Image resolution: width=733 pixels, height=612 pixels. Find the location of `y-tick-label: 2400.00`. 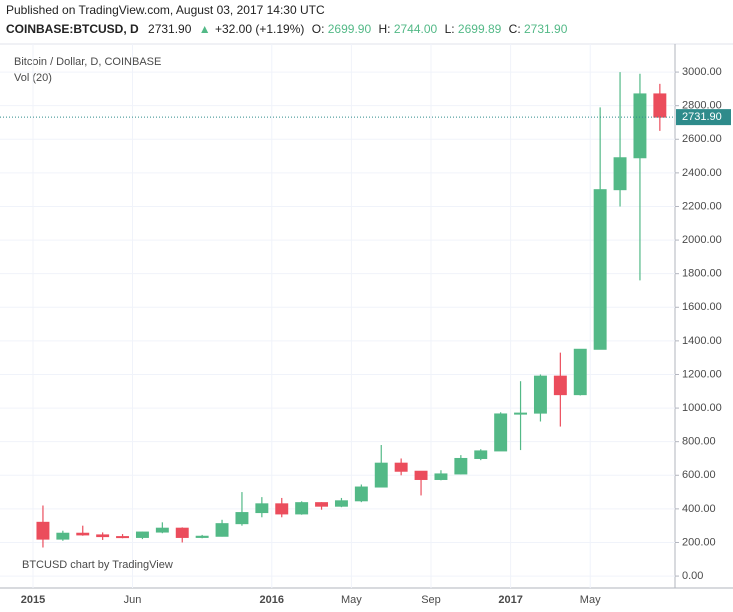

y-tick-label: 2400.00 is located at coordinates (702, 173).